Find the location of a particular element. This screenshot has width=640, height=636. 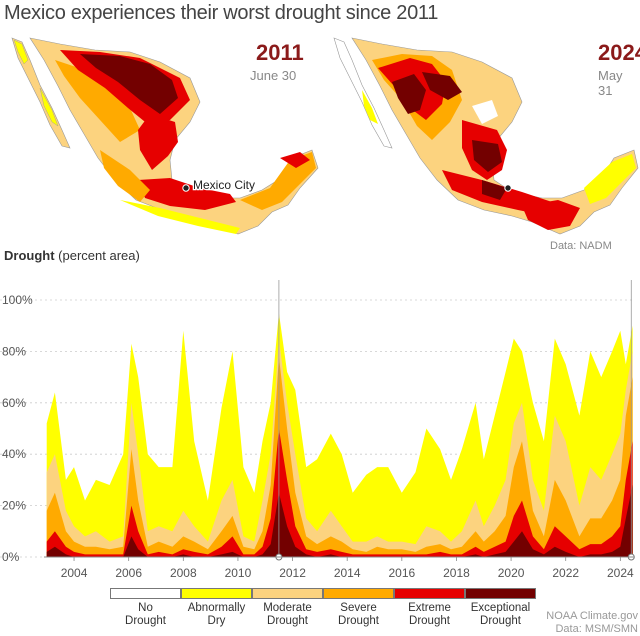

x-tick-label-2006: 2006 is located at coordinates (128, 573).